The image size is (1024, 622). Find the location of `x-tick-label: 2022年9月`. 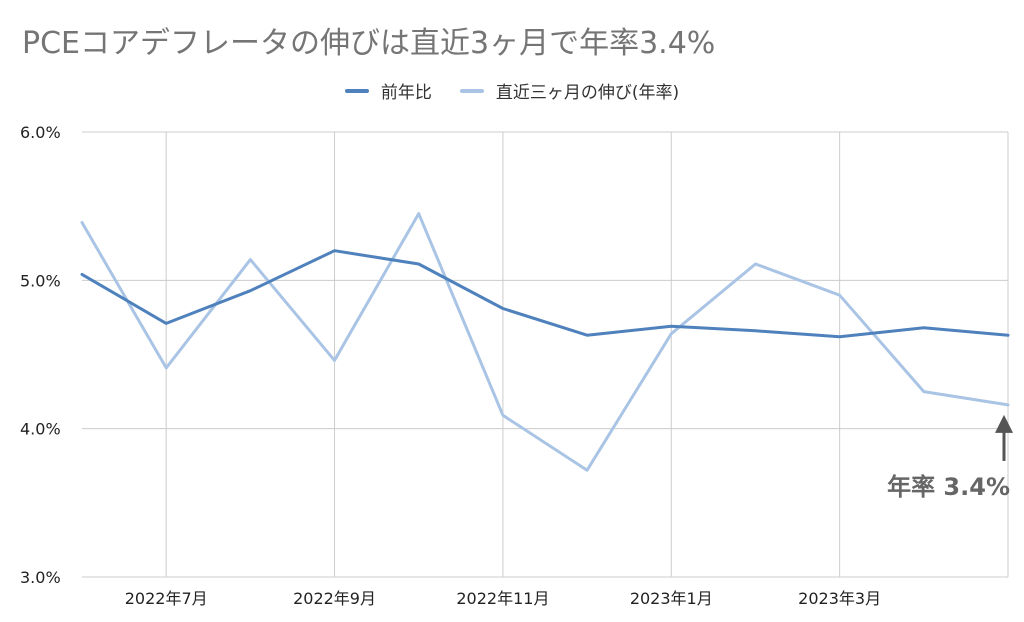

x-tick-label: 2022年9月 is located at coordinates (334, 598).